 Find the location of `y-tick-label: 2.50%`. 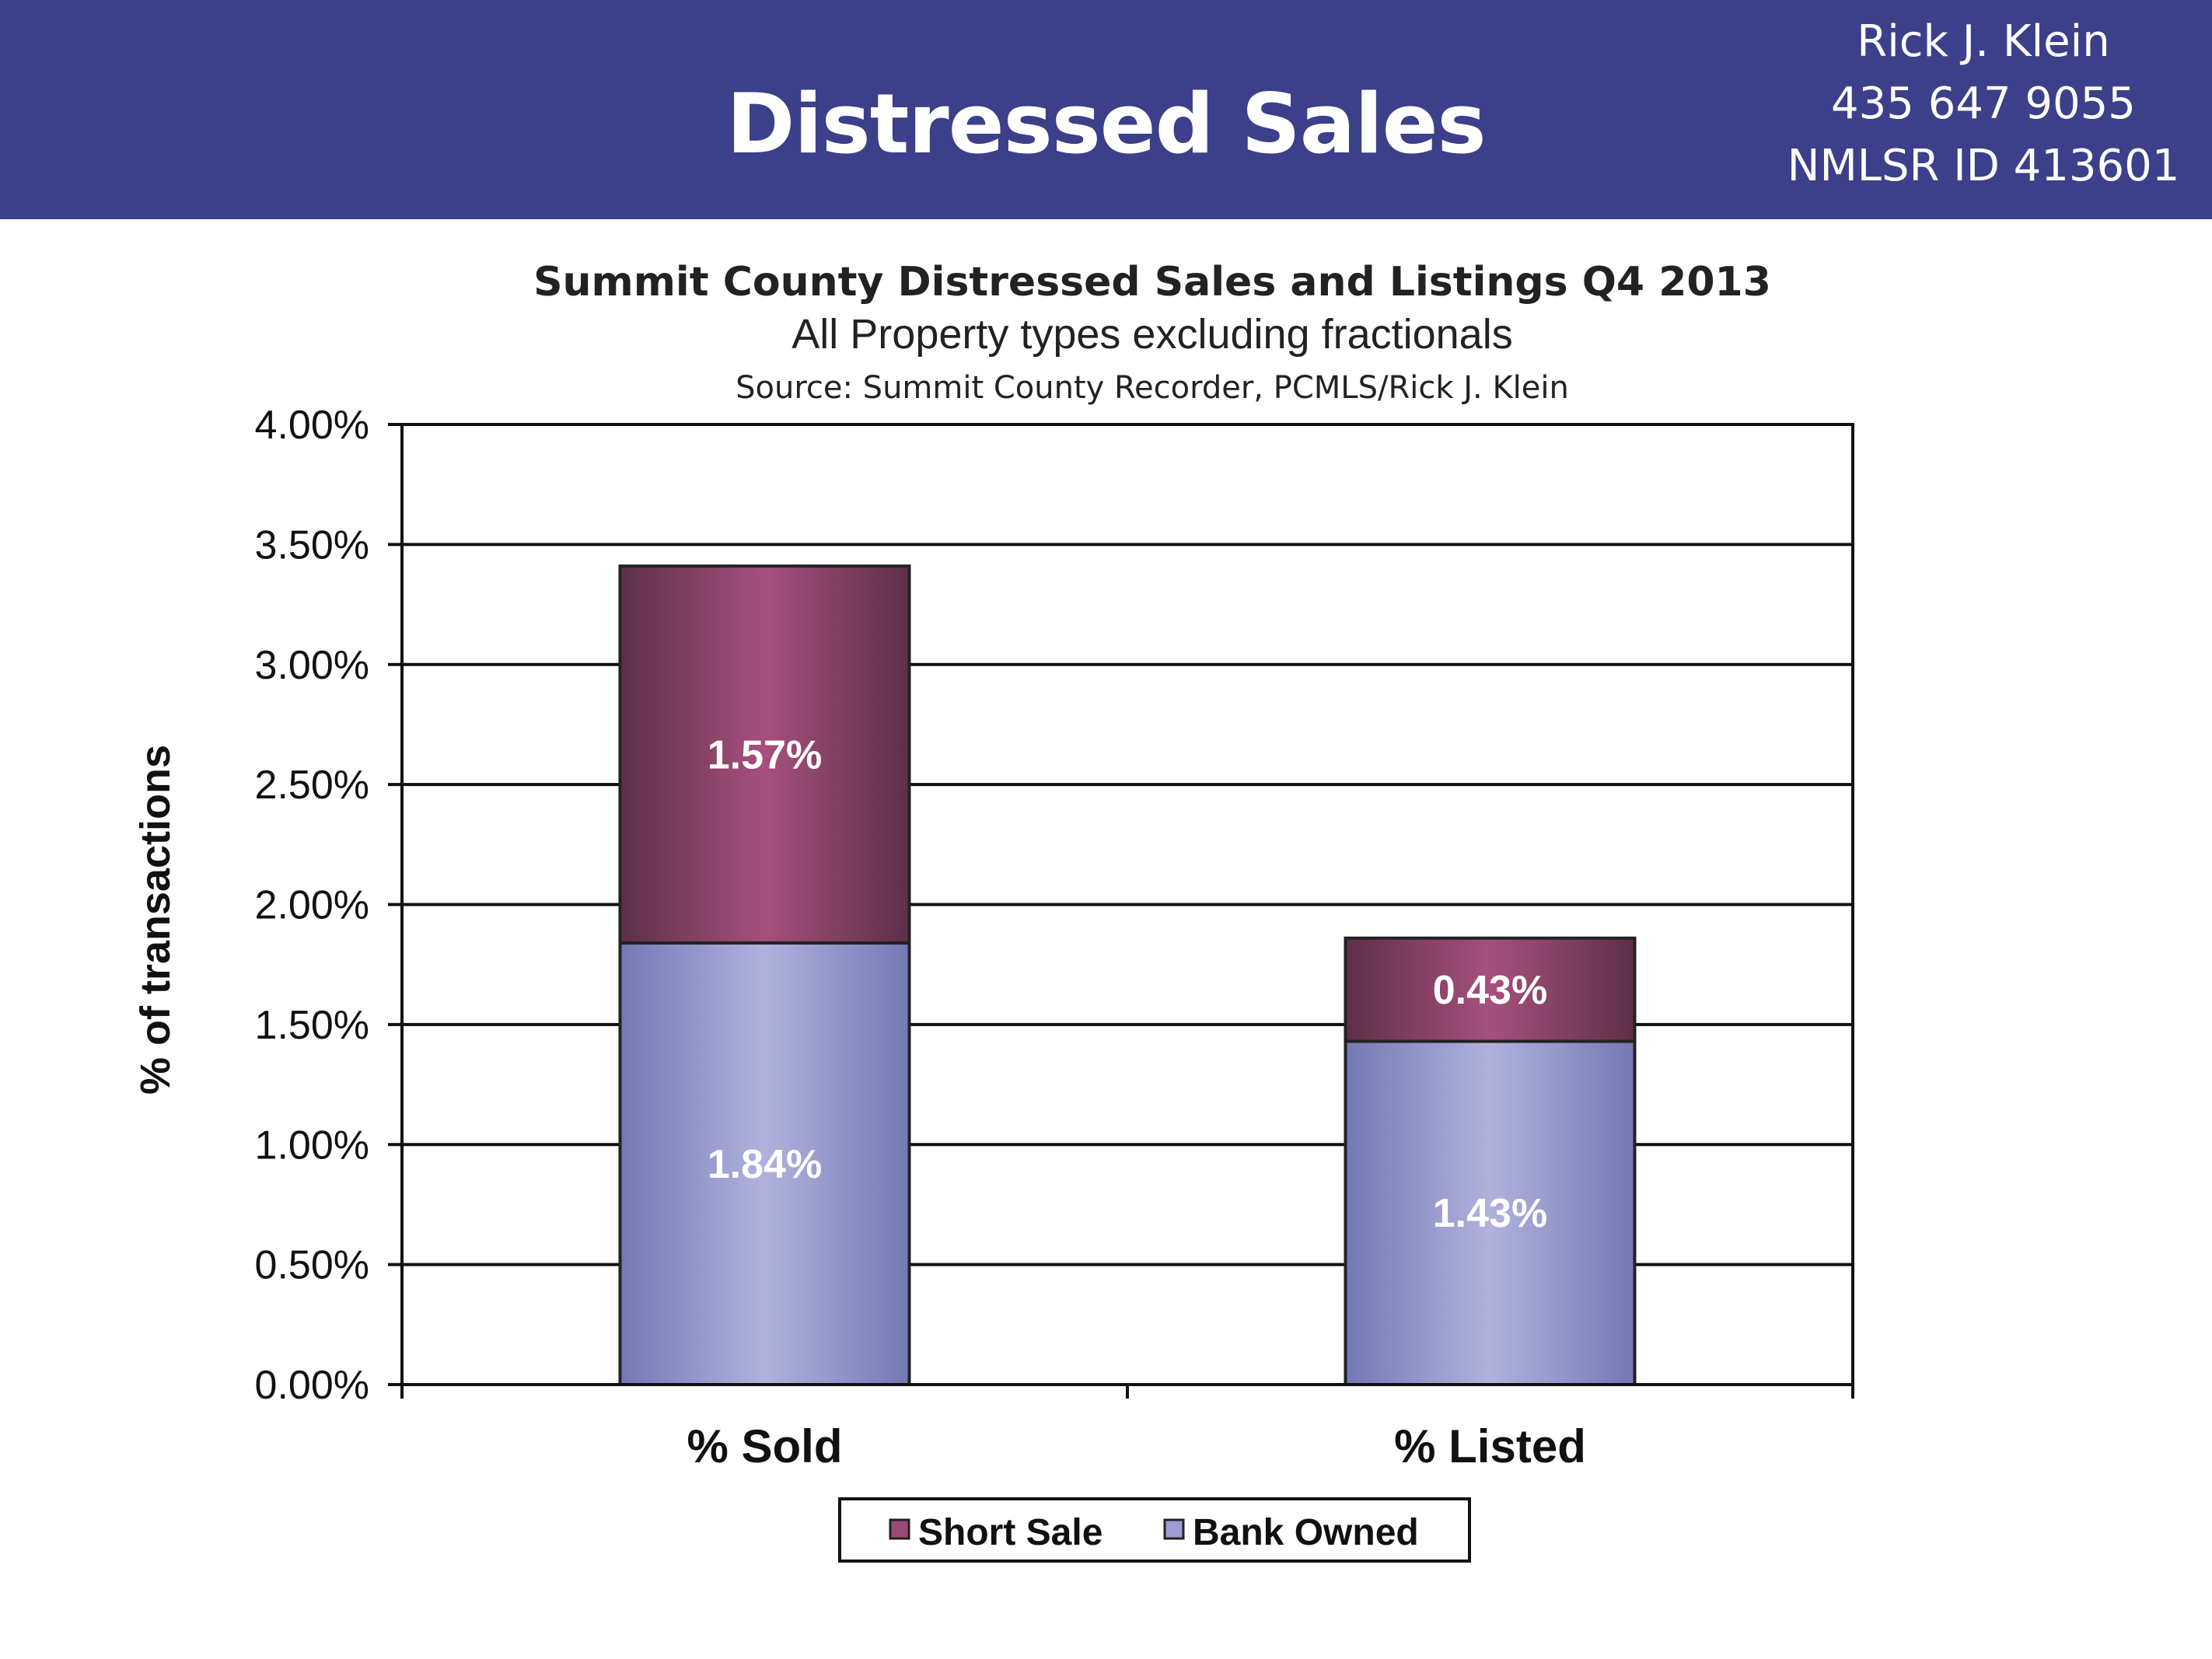

y-tick-label: 2.50% is located at coordinates (312, 785).